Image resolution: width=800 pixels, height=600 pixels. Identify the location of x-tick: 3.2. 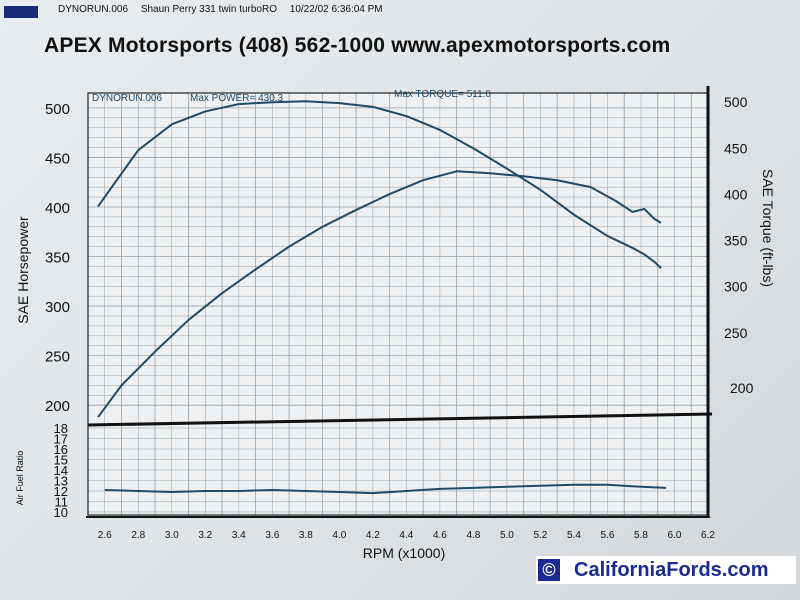
(205, 535).